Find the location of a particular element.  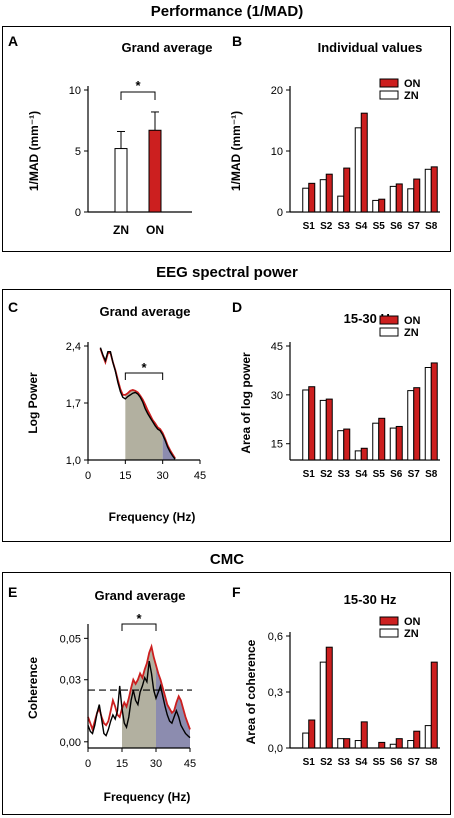

significance-star-e: * is located at coordinates (139, 618).